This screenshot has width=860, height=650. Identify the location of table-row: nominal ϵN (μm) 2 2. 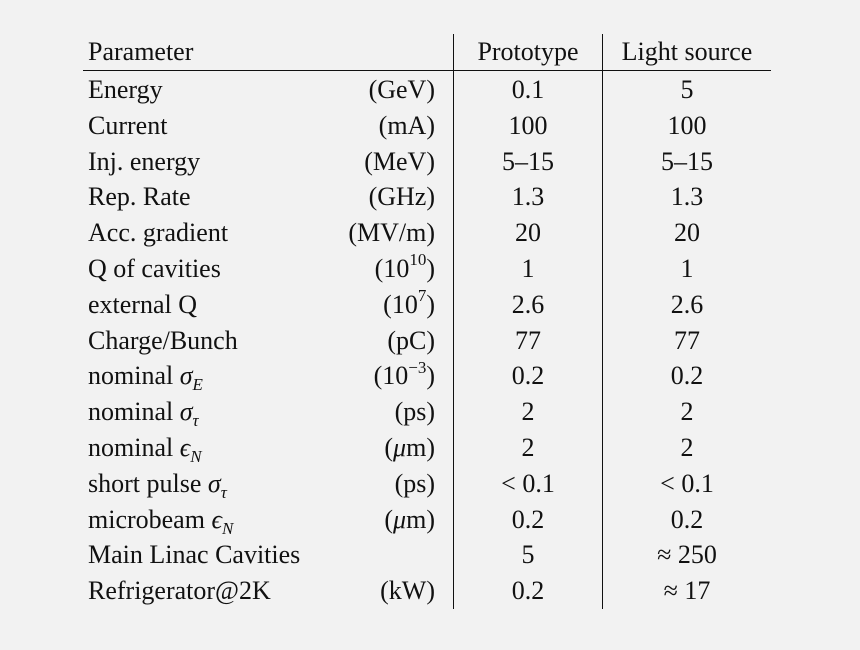
(427, 447).